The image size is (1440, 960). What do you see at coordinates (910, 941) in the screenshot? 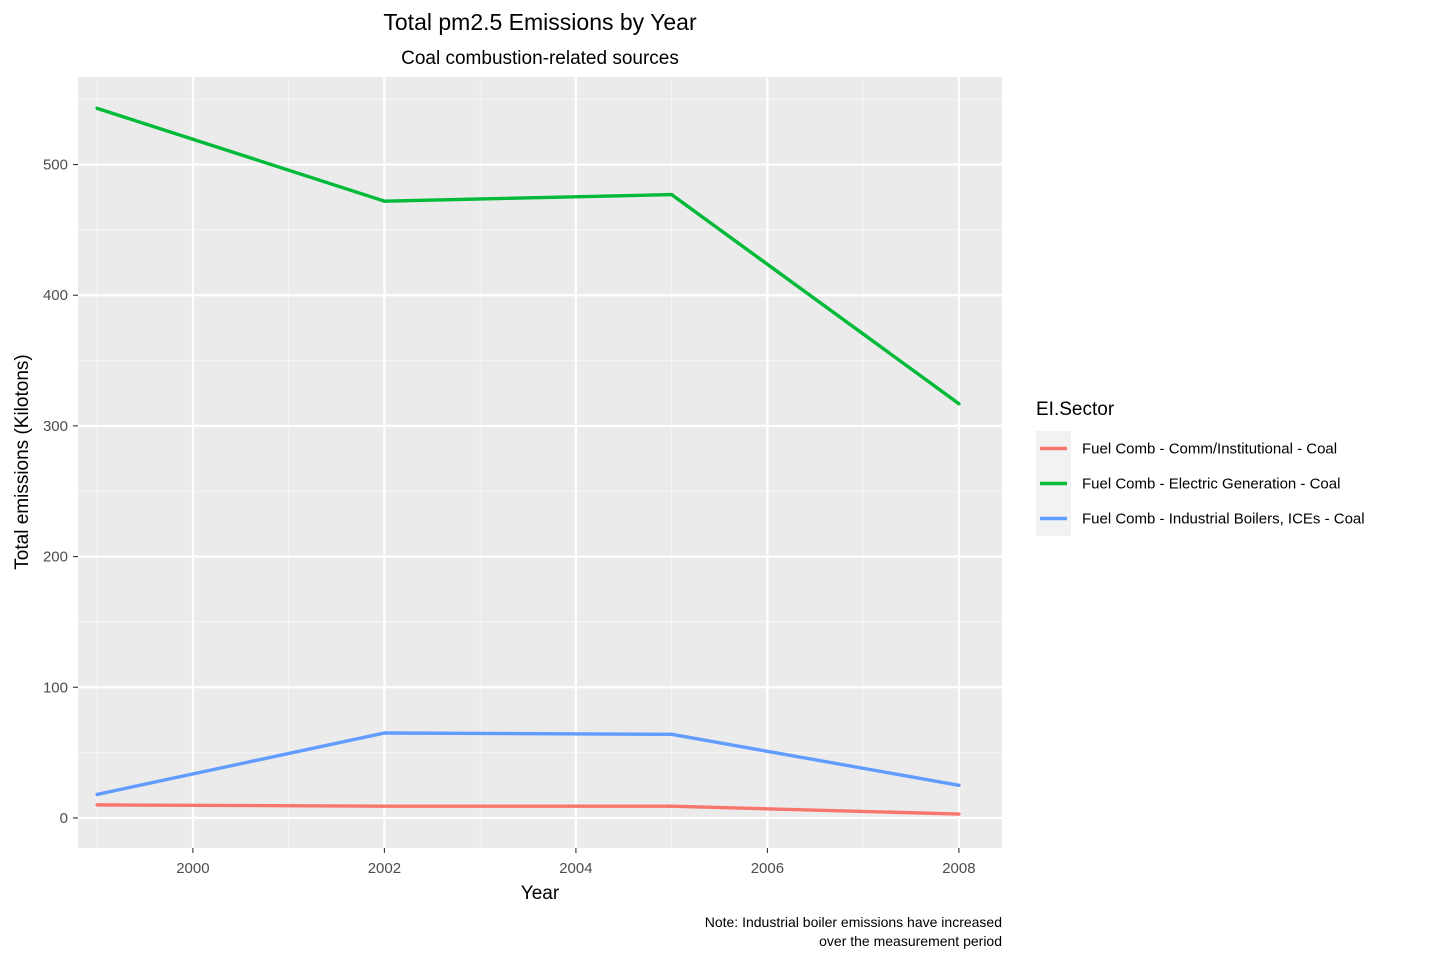
I see `caption-line-2: over the measurement period` at bounding box center [910, 941].